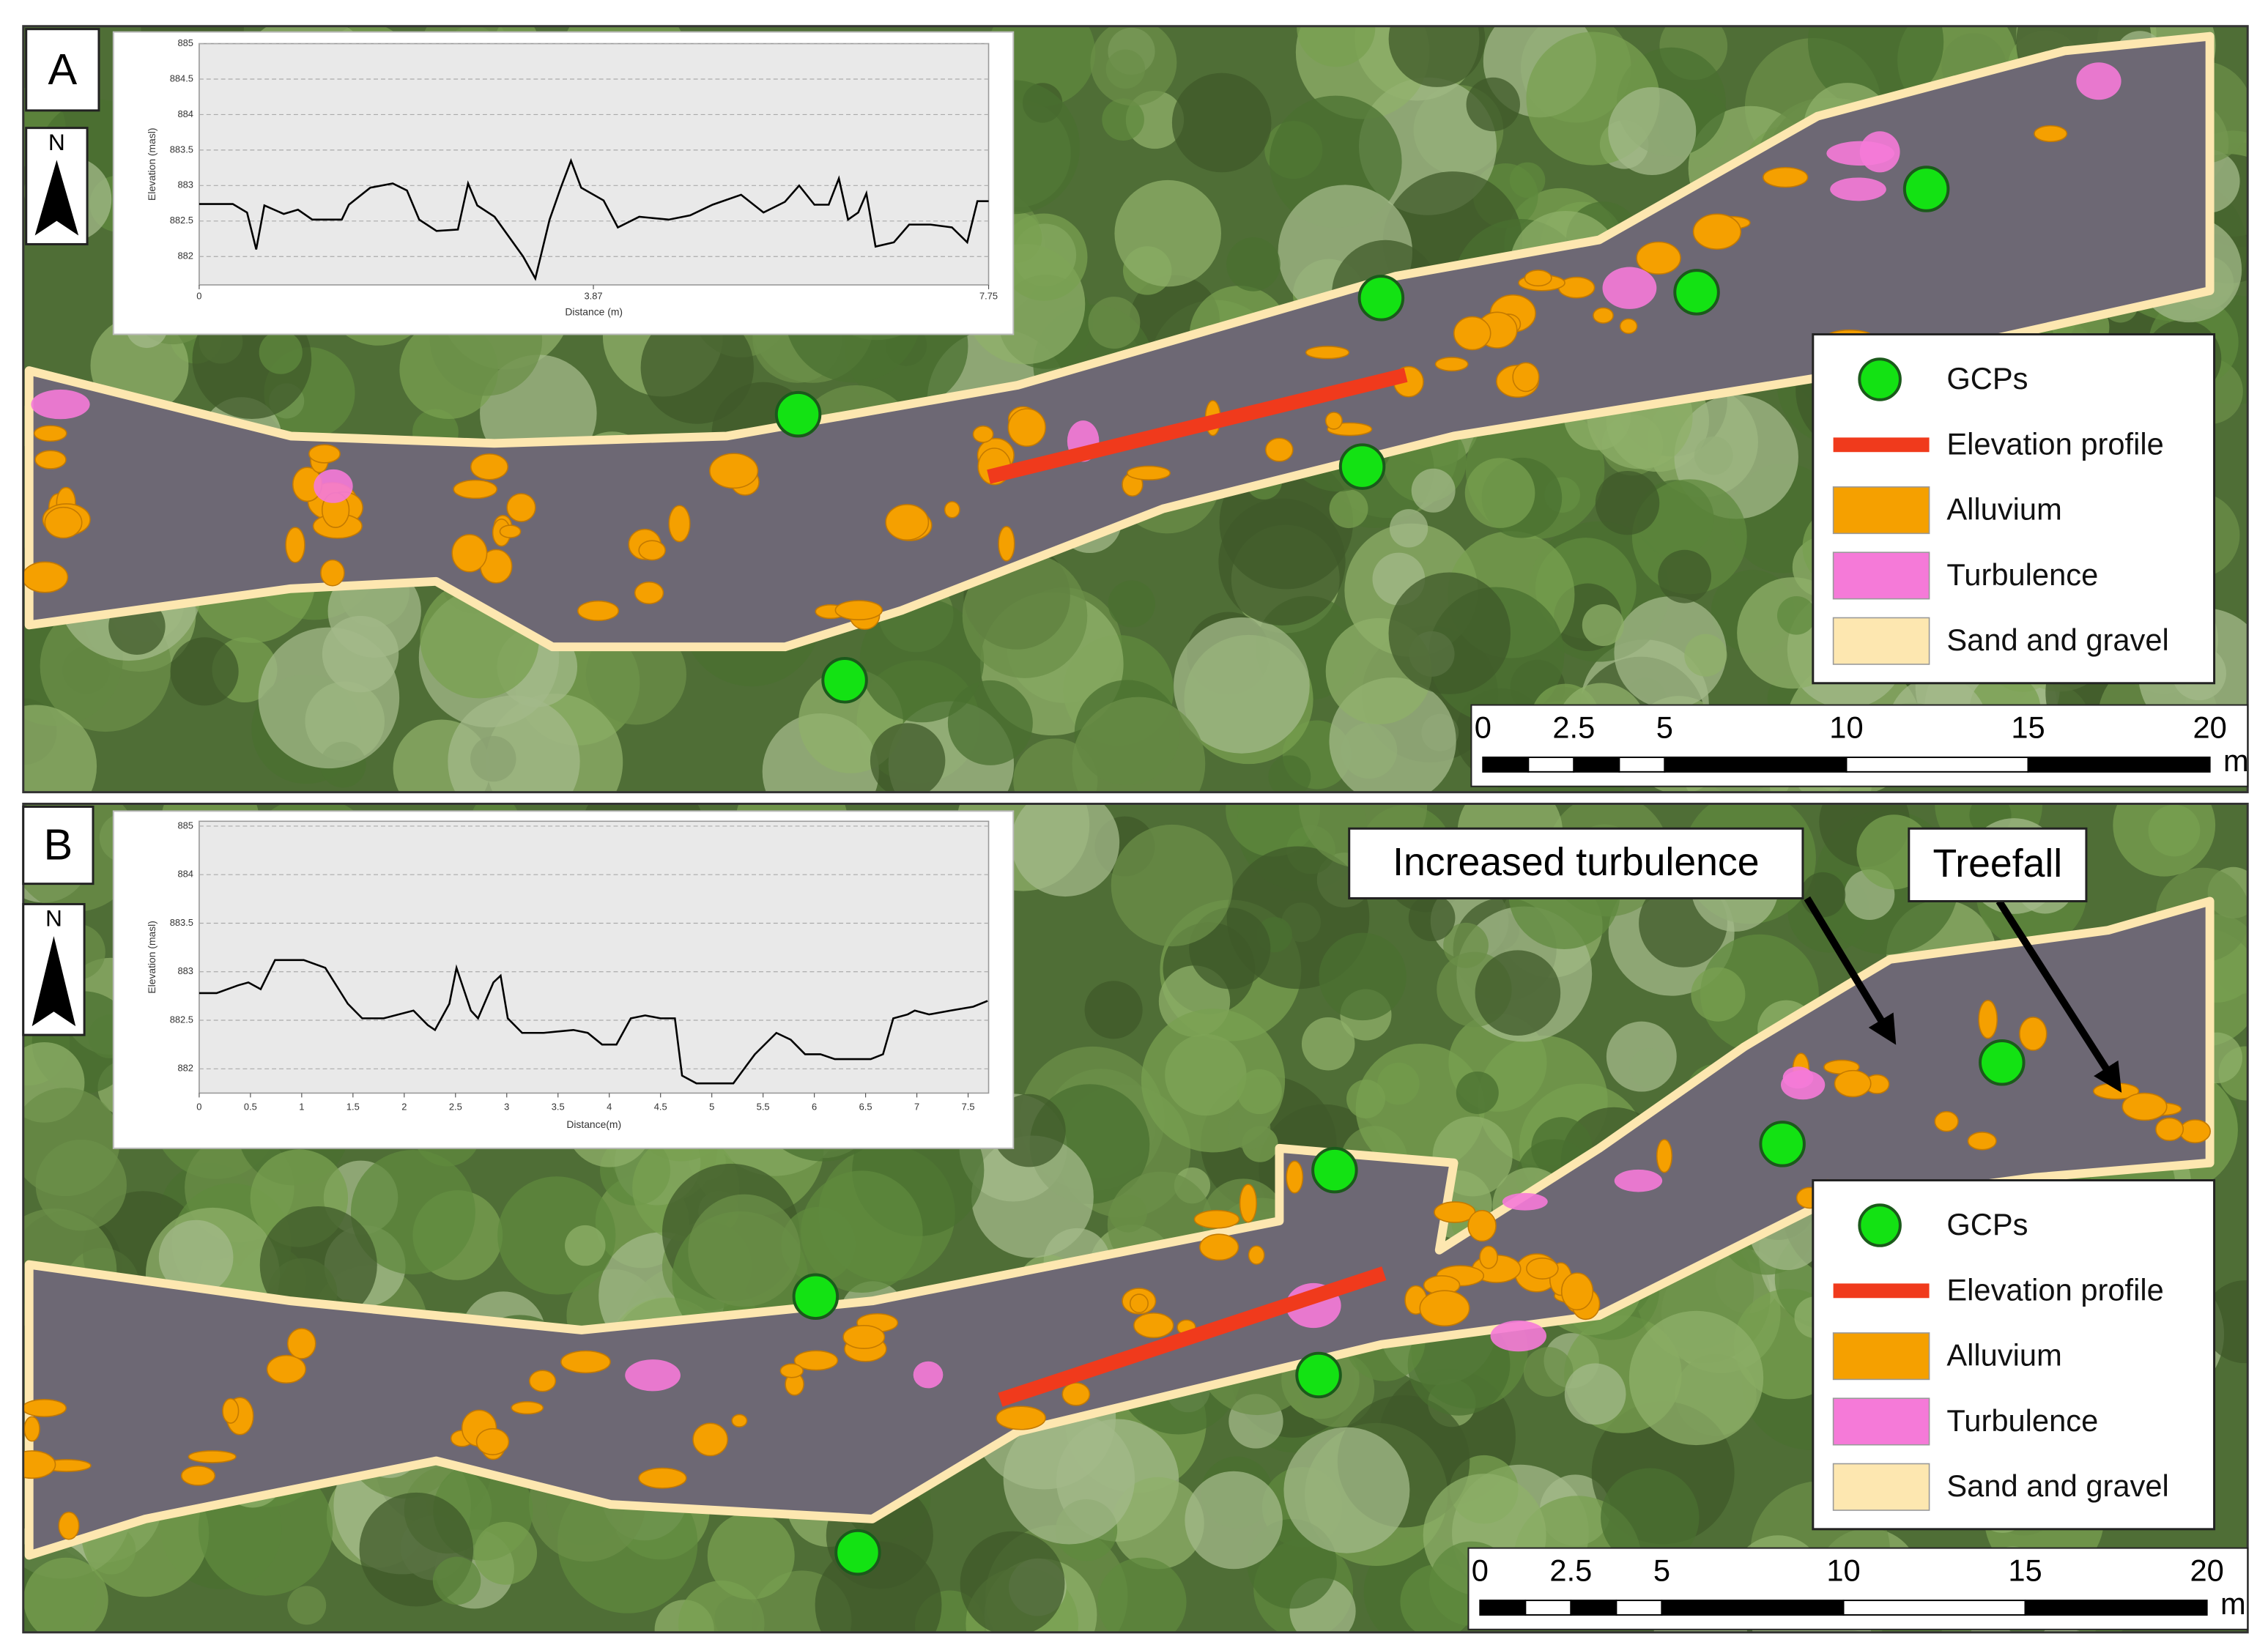 The height and width of the screenshot is (1645, 2268). Describe the element at coordinates (185, 826) in the screenshot. I see `y-tick-label: 885` at that location.